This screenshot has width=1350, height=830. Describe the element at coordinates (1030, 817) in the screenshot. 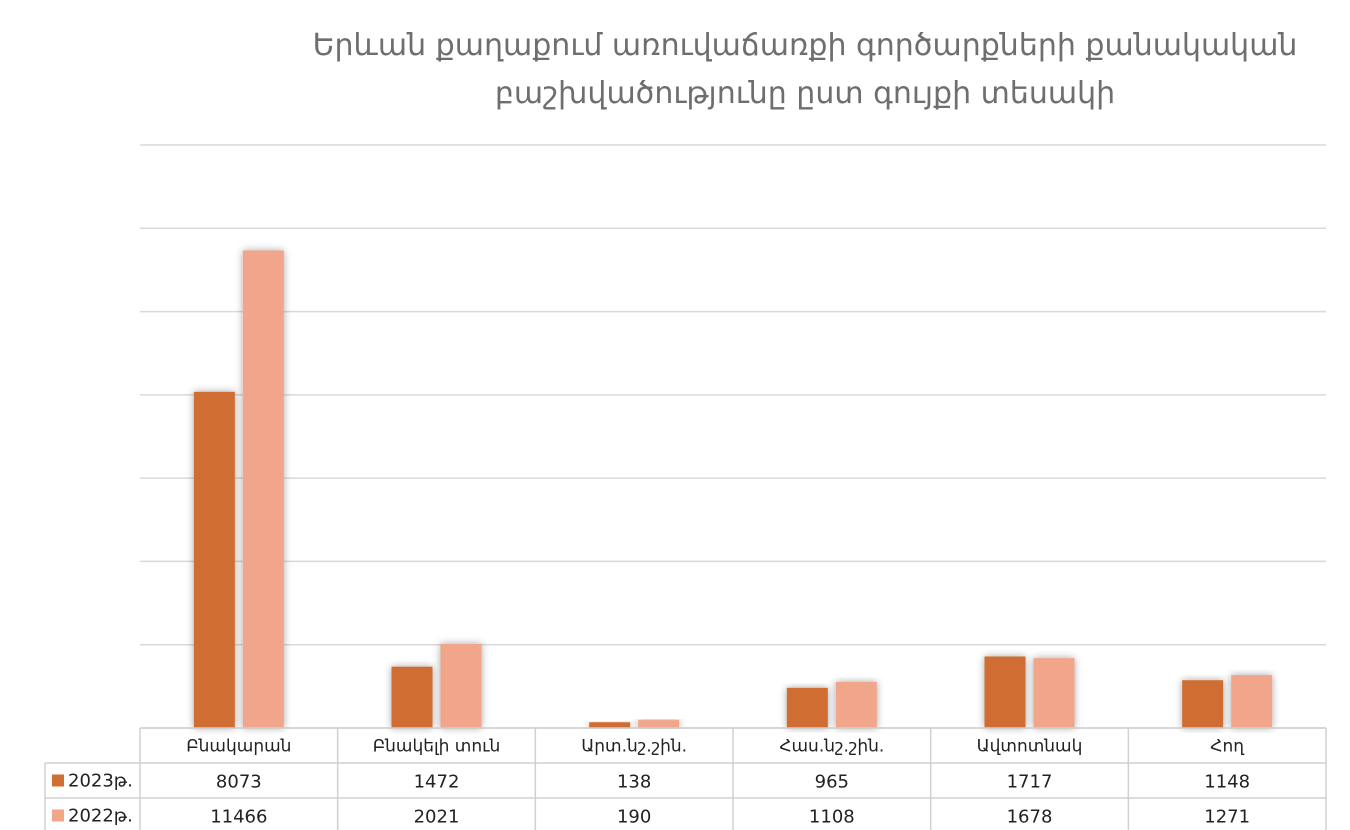

I see `data-value-label: 1678` at that location.